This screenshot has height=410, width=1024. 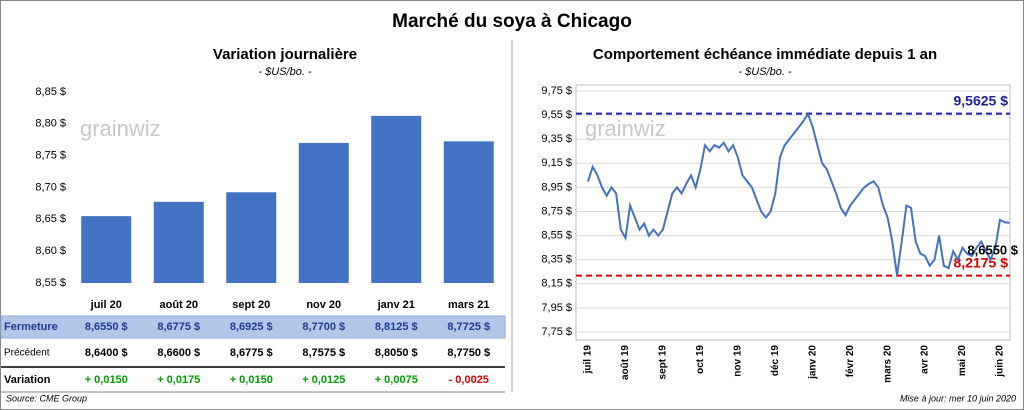 What do you see at coordinates (958, 398) in the screenshot?
I see `updated: Mise à jour: mer 10 juin 2020` at bounding box center [958, 398].